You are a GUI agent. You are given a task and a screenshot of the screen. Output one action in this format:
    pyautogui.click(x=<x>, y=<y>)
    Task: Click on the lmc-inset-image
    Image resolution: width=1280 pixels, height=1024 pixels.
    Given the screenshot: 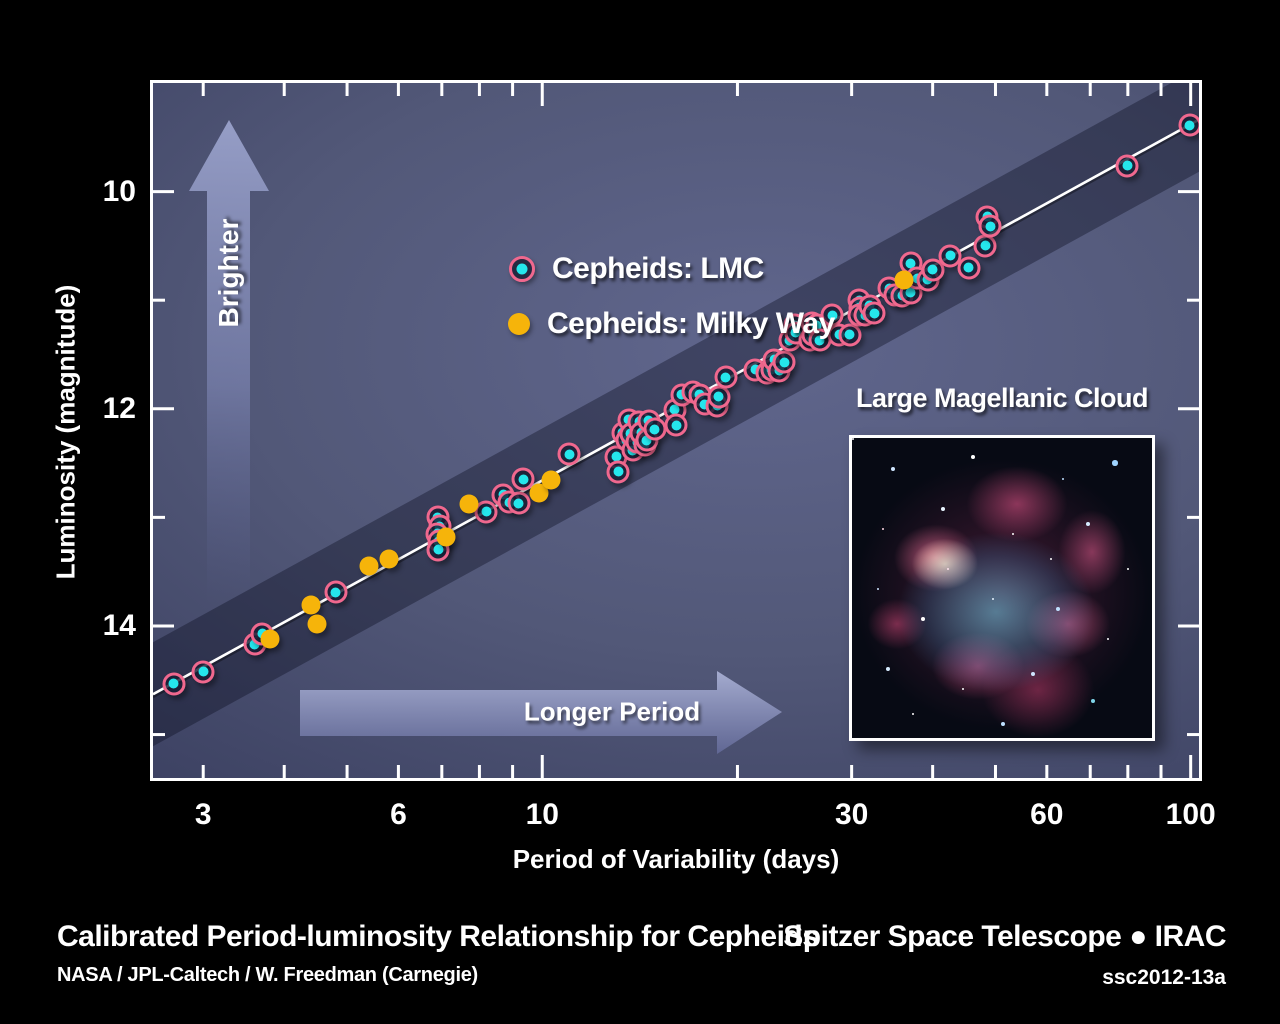 What is the action you would take?
    pyautogui.click(x=1002, y=588)
    